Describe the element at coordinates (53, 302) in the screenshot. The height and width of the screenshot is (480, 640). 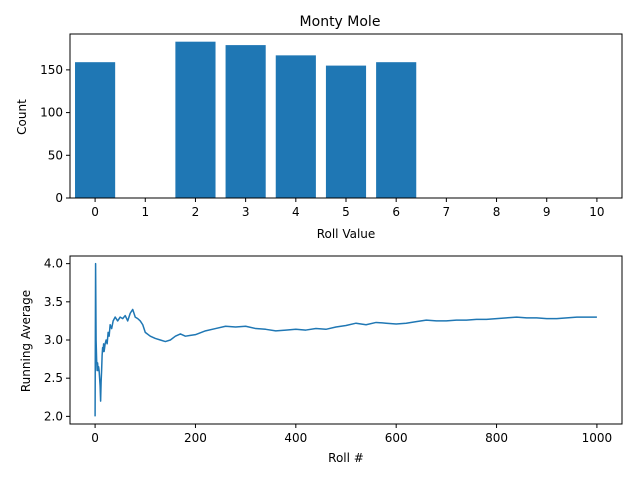
I see `line-y-tick-label: 3.5` at that location.